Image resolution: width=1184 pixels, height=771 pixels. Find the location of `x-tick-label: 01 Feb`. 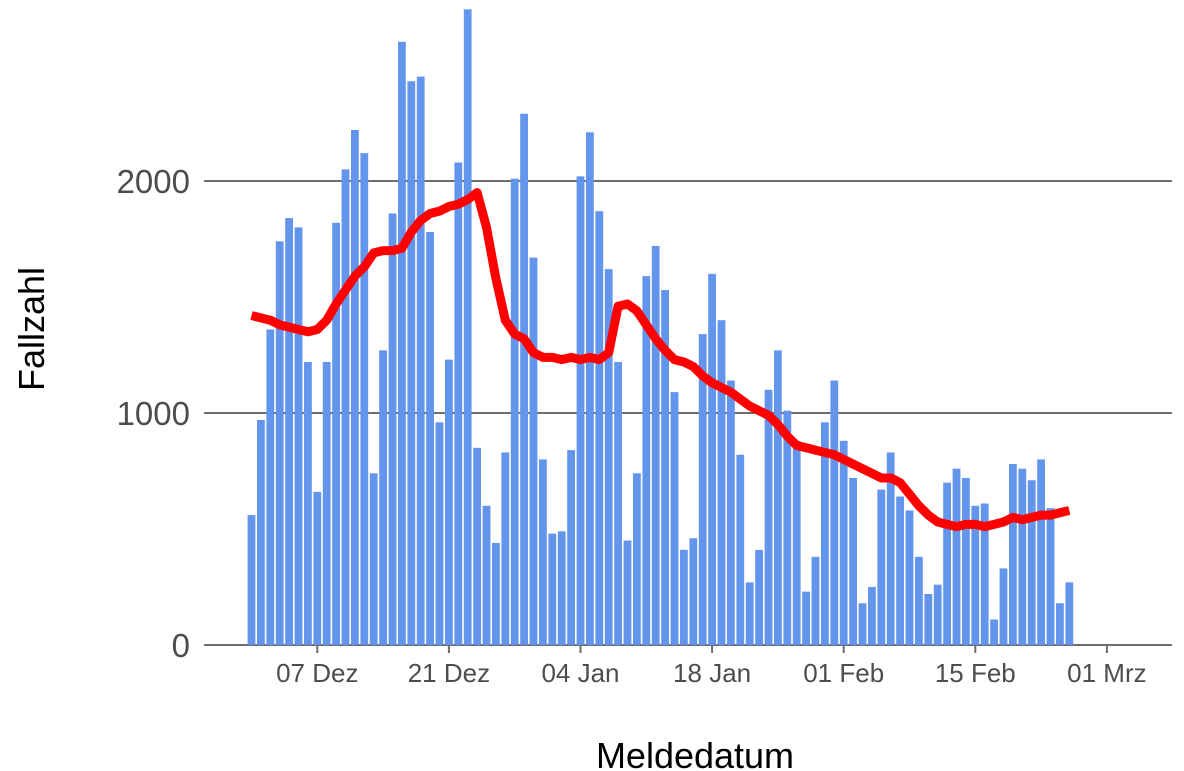

x-tick-label: 01 Feb is located at coordinates (843, 673).